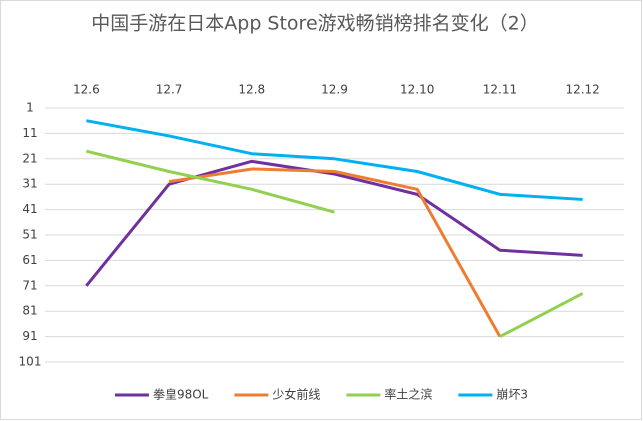 The width and height of the screenshot is (643, 421). What do you see at coordinates (169, 90) in the screenshot?
I see `x-tick-label: 12.7` at bounding box center [169, 90].